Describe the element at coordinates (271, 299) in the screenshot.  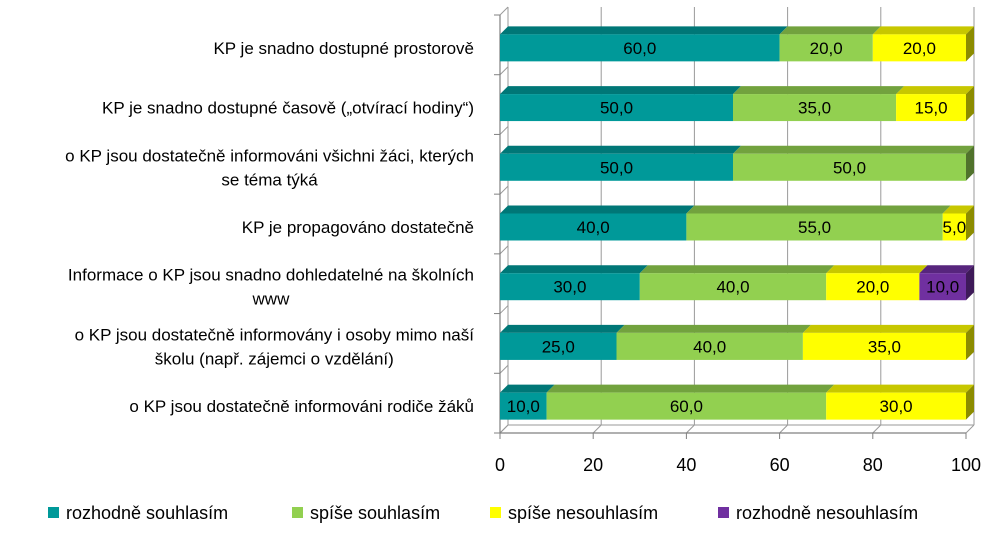
I see `category-label: www` at that location.